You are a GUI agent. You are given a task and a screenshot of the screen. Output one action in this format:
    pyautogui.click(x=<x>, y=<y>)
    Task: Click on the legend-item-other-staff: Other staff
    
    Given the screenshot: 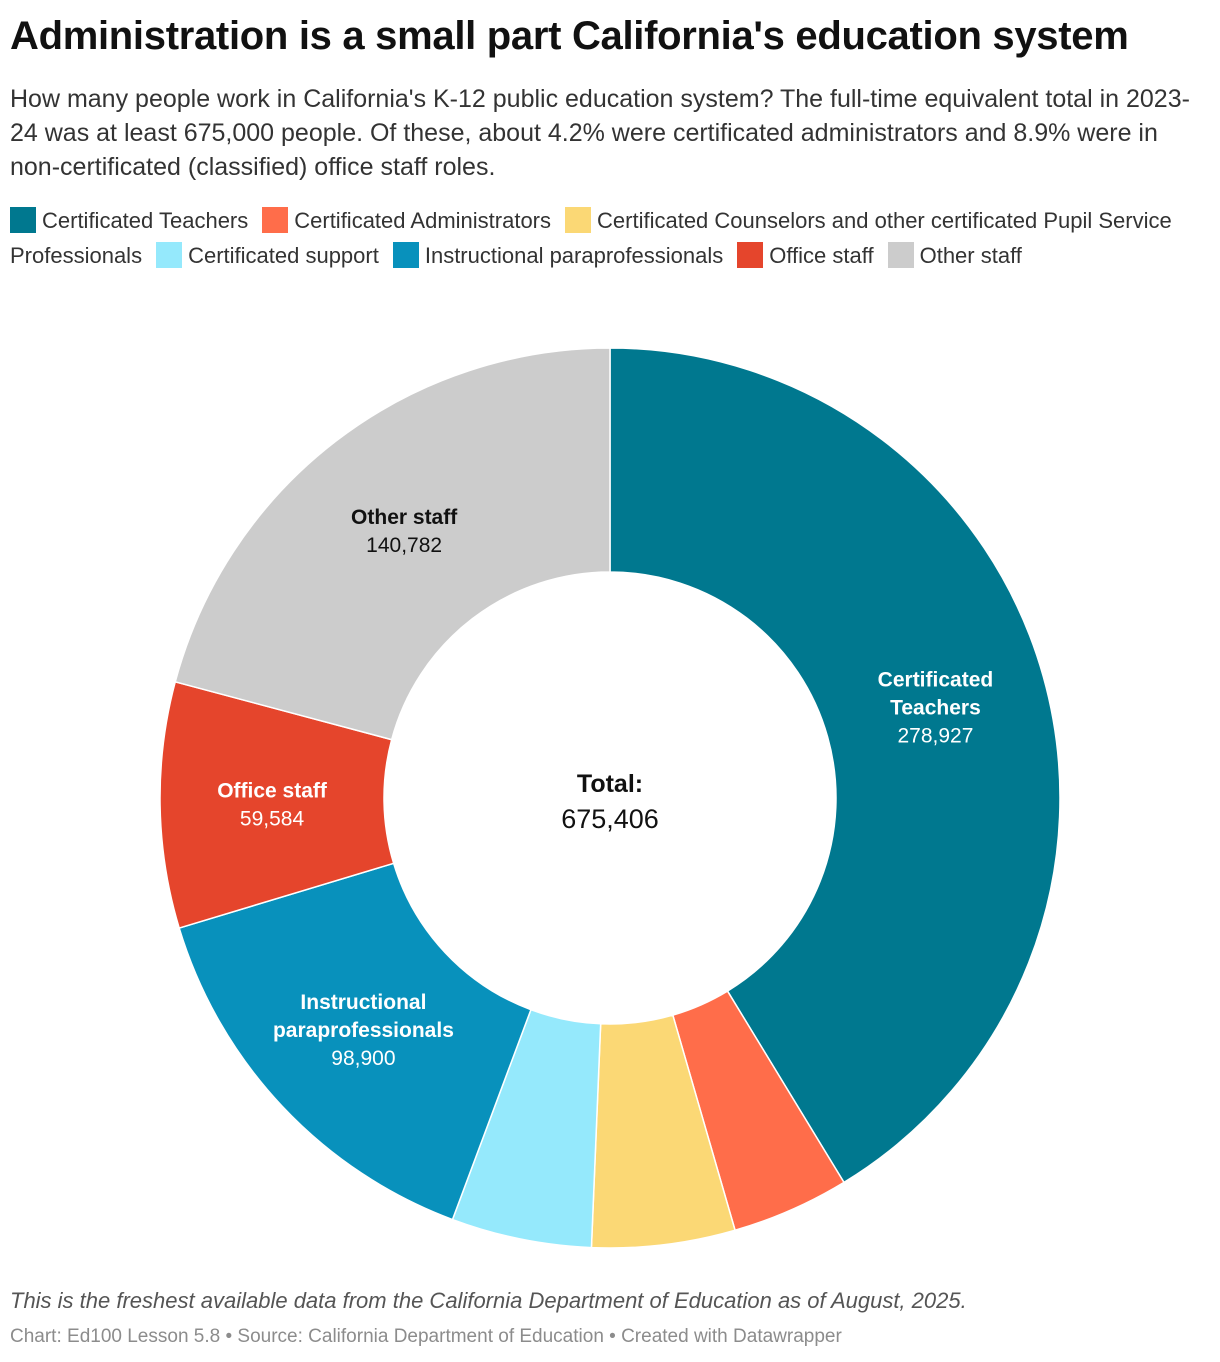 What is the action you would take?
    pyautogui.click(x=954, y=255)
    